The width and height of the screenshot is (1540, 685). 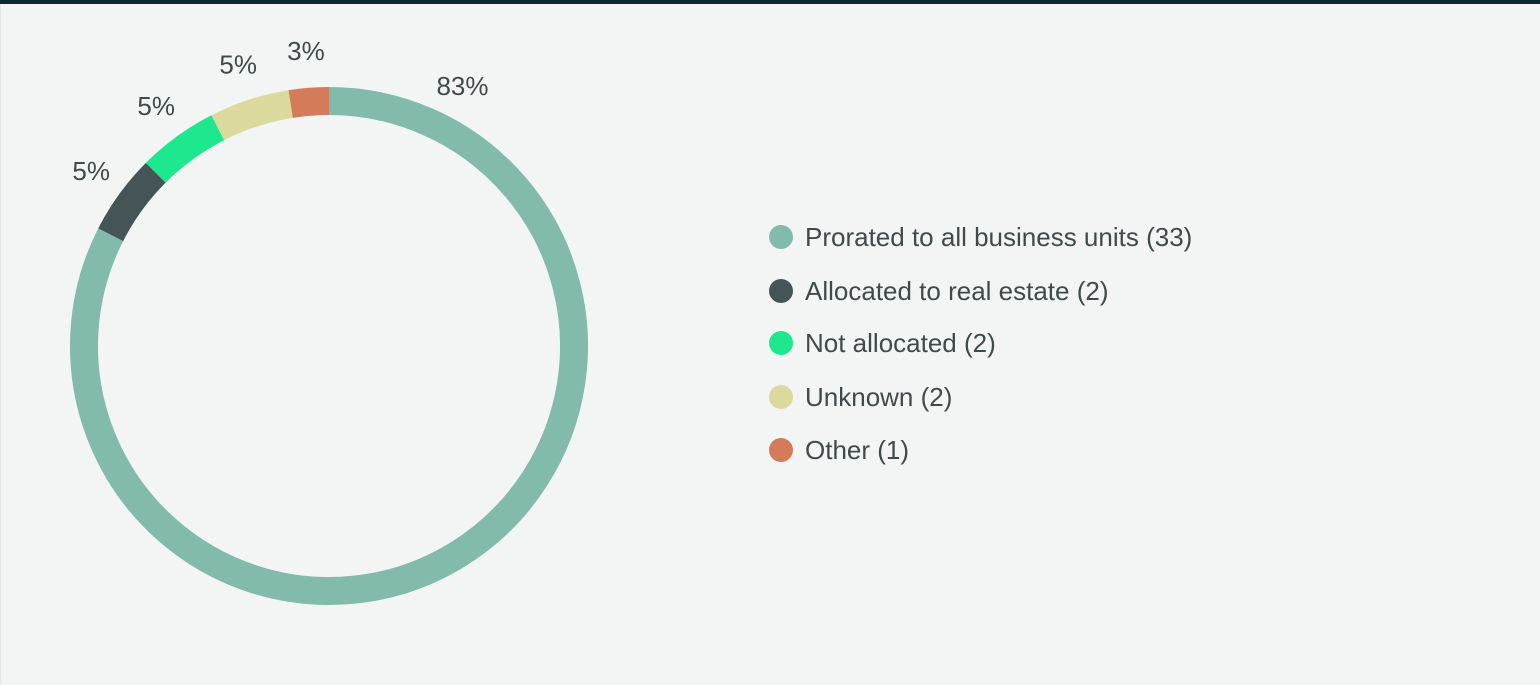 What do you see at coordinates (0, 344) in the screenshot?
I see `left-border` at bounding box center [0, 344].